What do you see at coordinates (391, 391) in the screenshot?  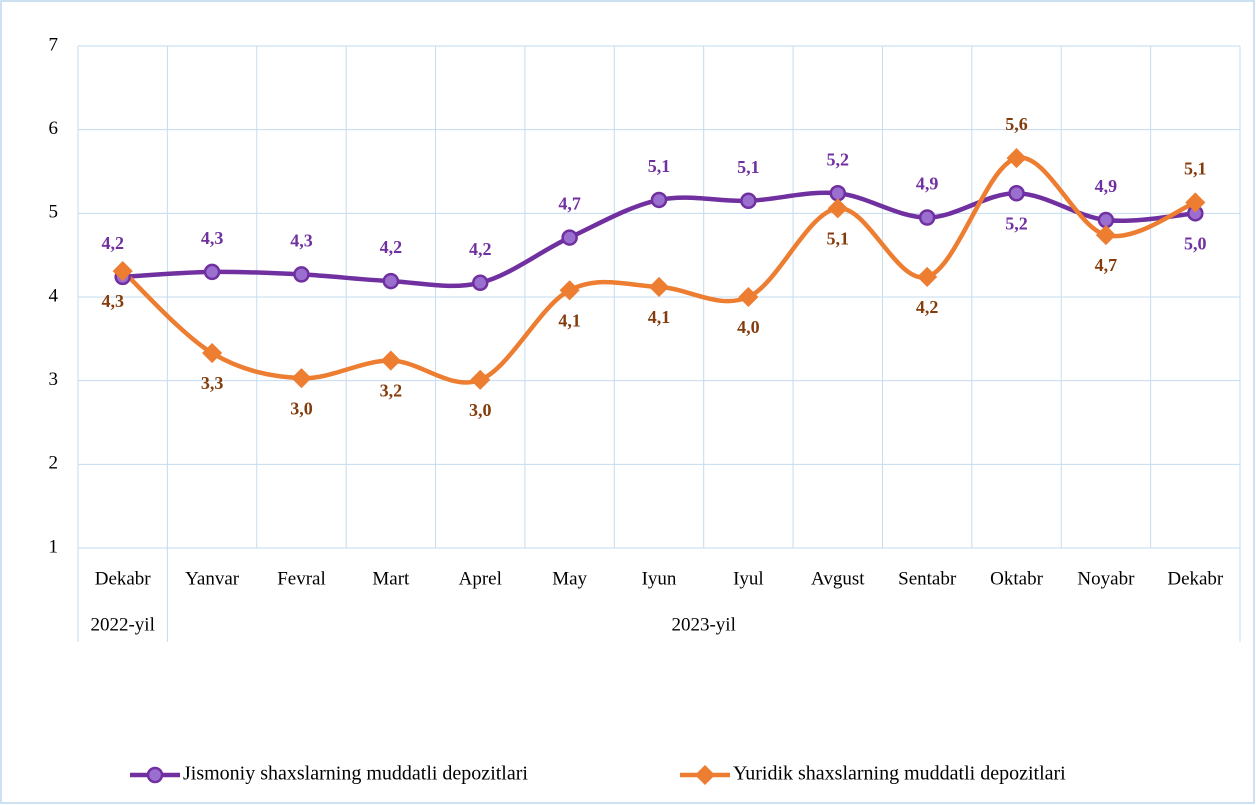 I see `data-label: 3,2` at bounding box center [391, 391].